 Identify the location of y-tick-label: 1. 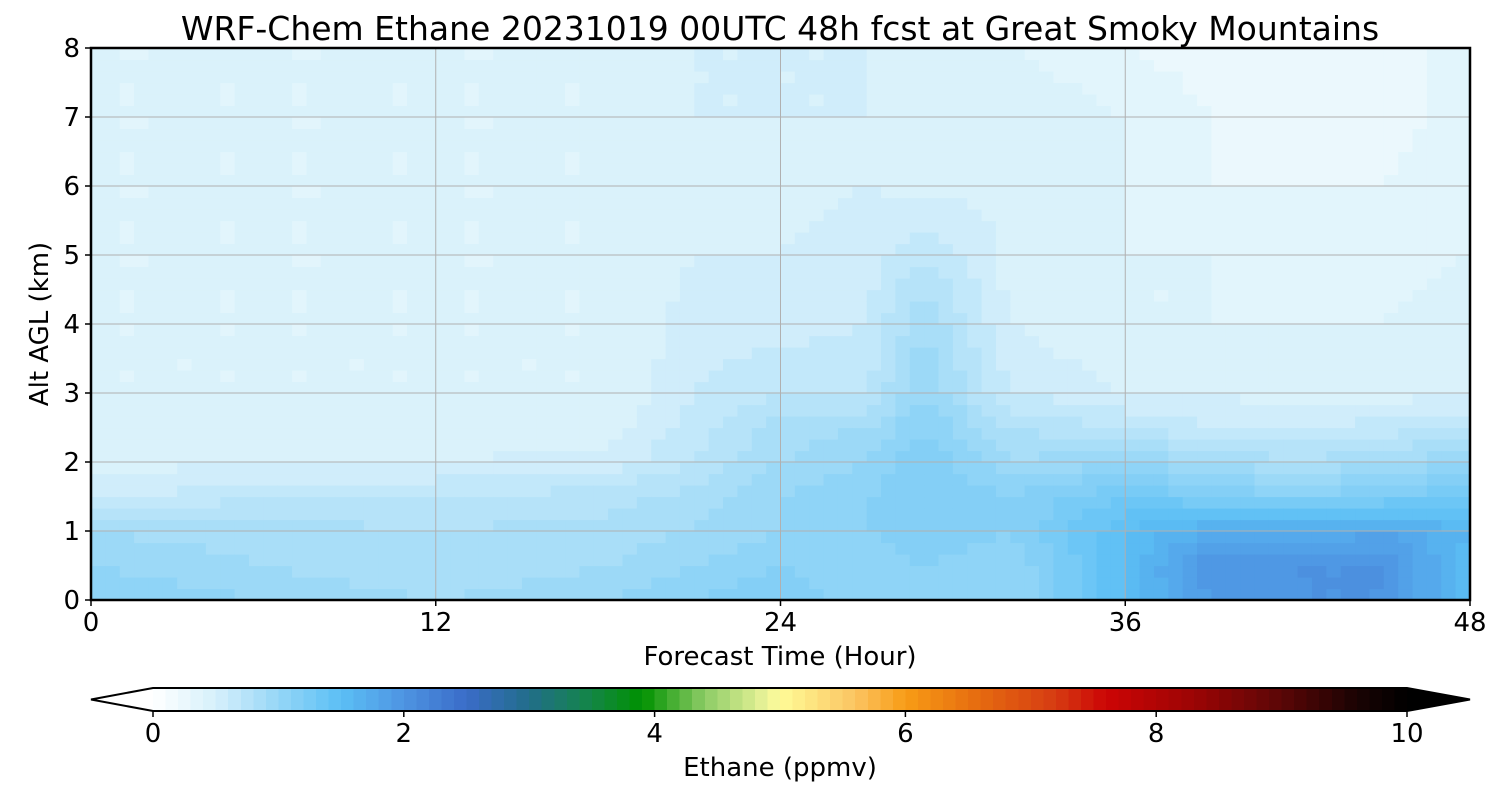
(71, 532).